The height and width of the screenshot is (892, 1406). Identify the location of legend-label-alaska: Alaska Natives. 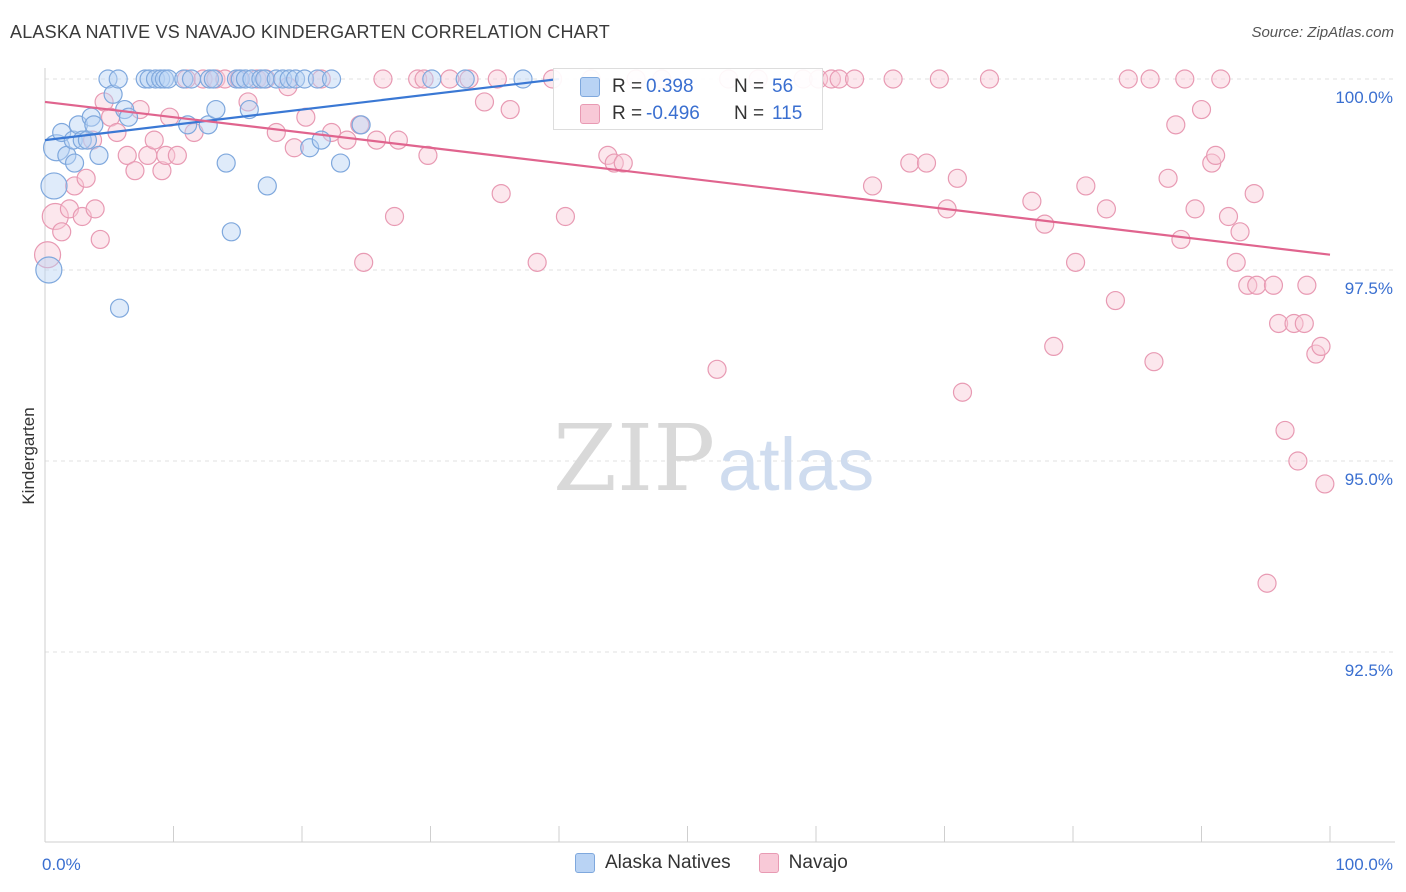
(668, 862).